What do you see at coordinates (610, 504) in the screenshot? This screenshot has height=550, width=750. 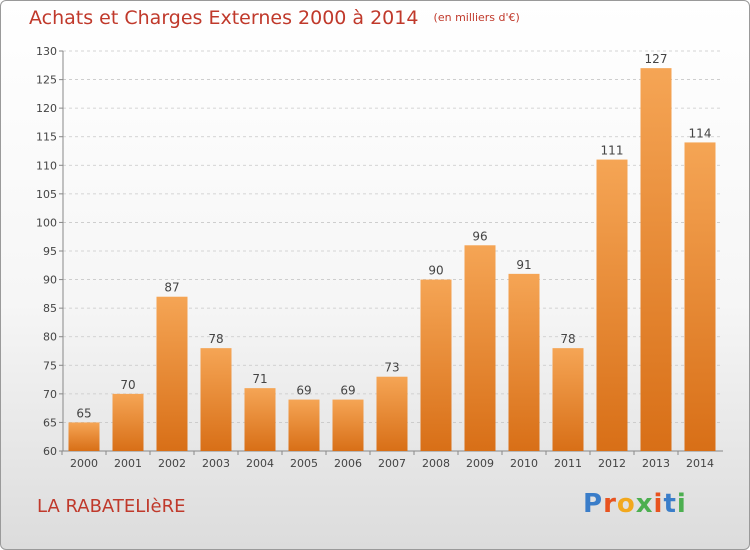 I see `logo-letter: r` at bounding box center [610, 504].